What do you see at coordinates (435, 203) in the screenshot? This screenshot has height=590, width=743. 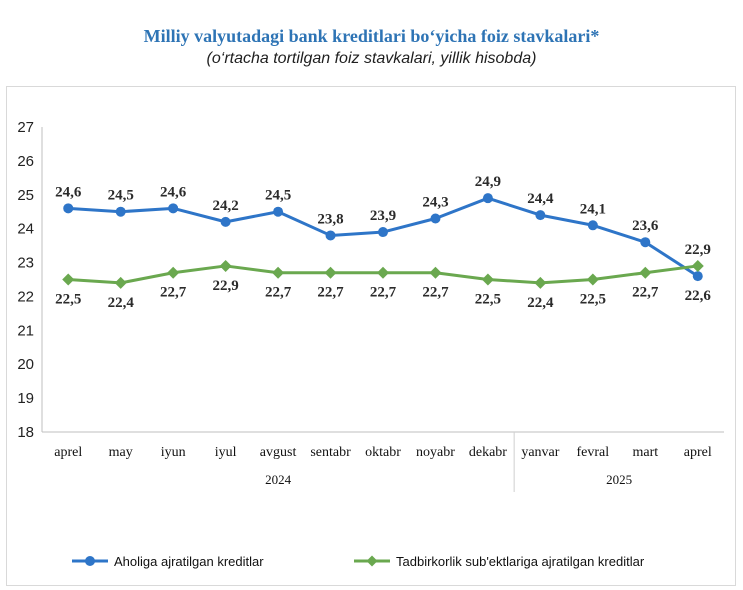 I see `data-label: 24,3` at bounding box center [435, 203].